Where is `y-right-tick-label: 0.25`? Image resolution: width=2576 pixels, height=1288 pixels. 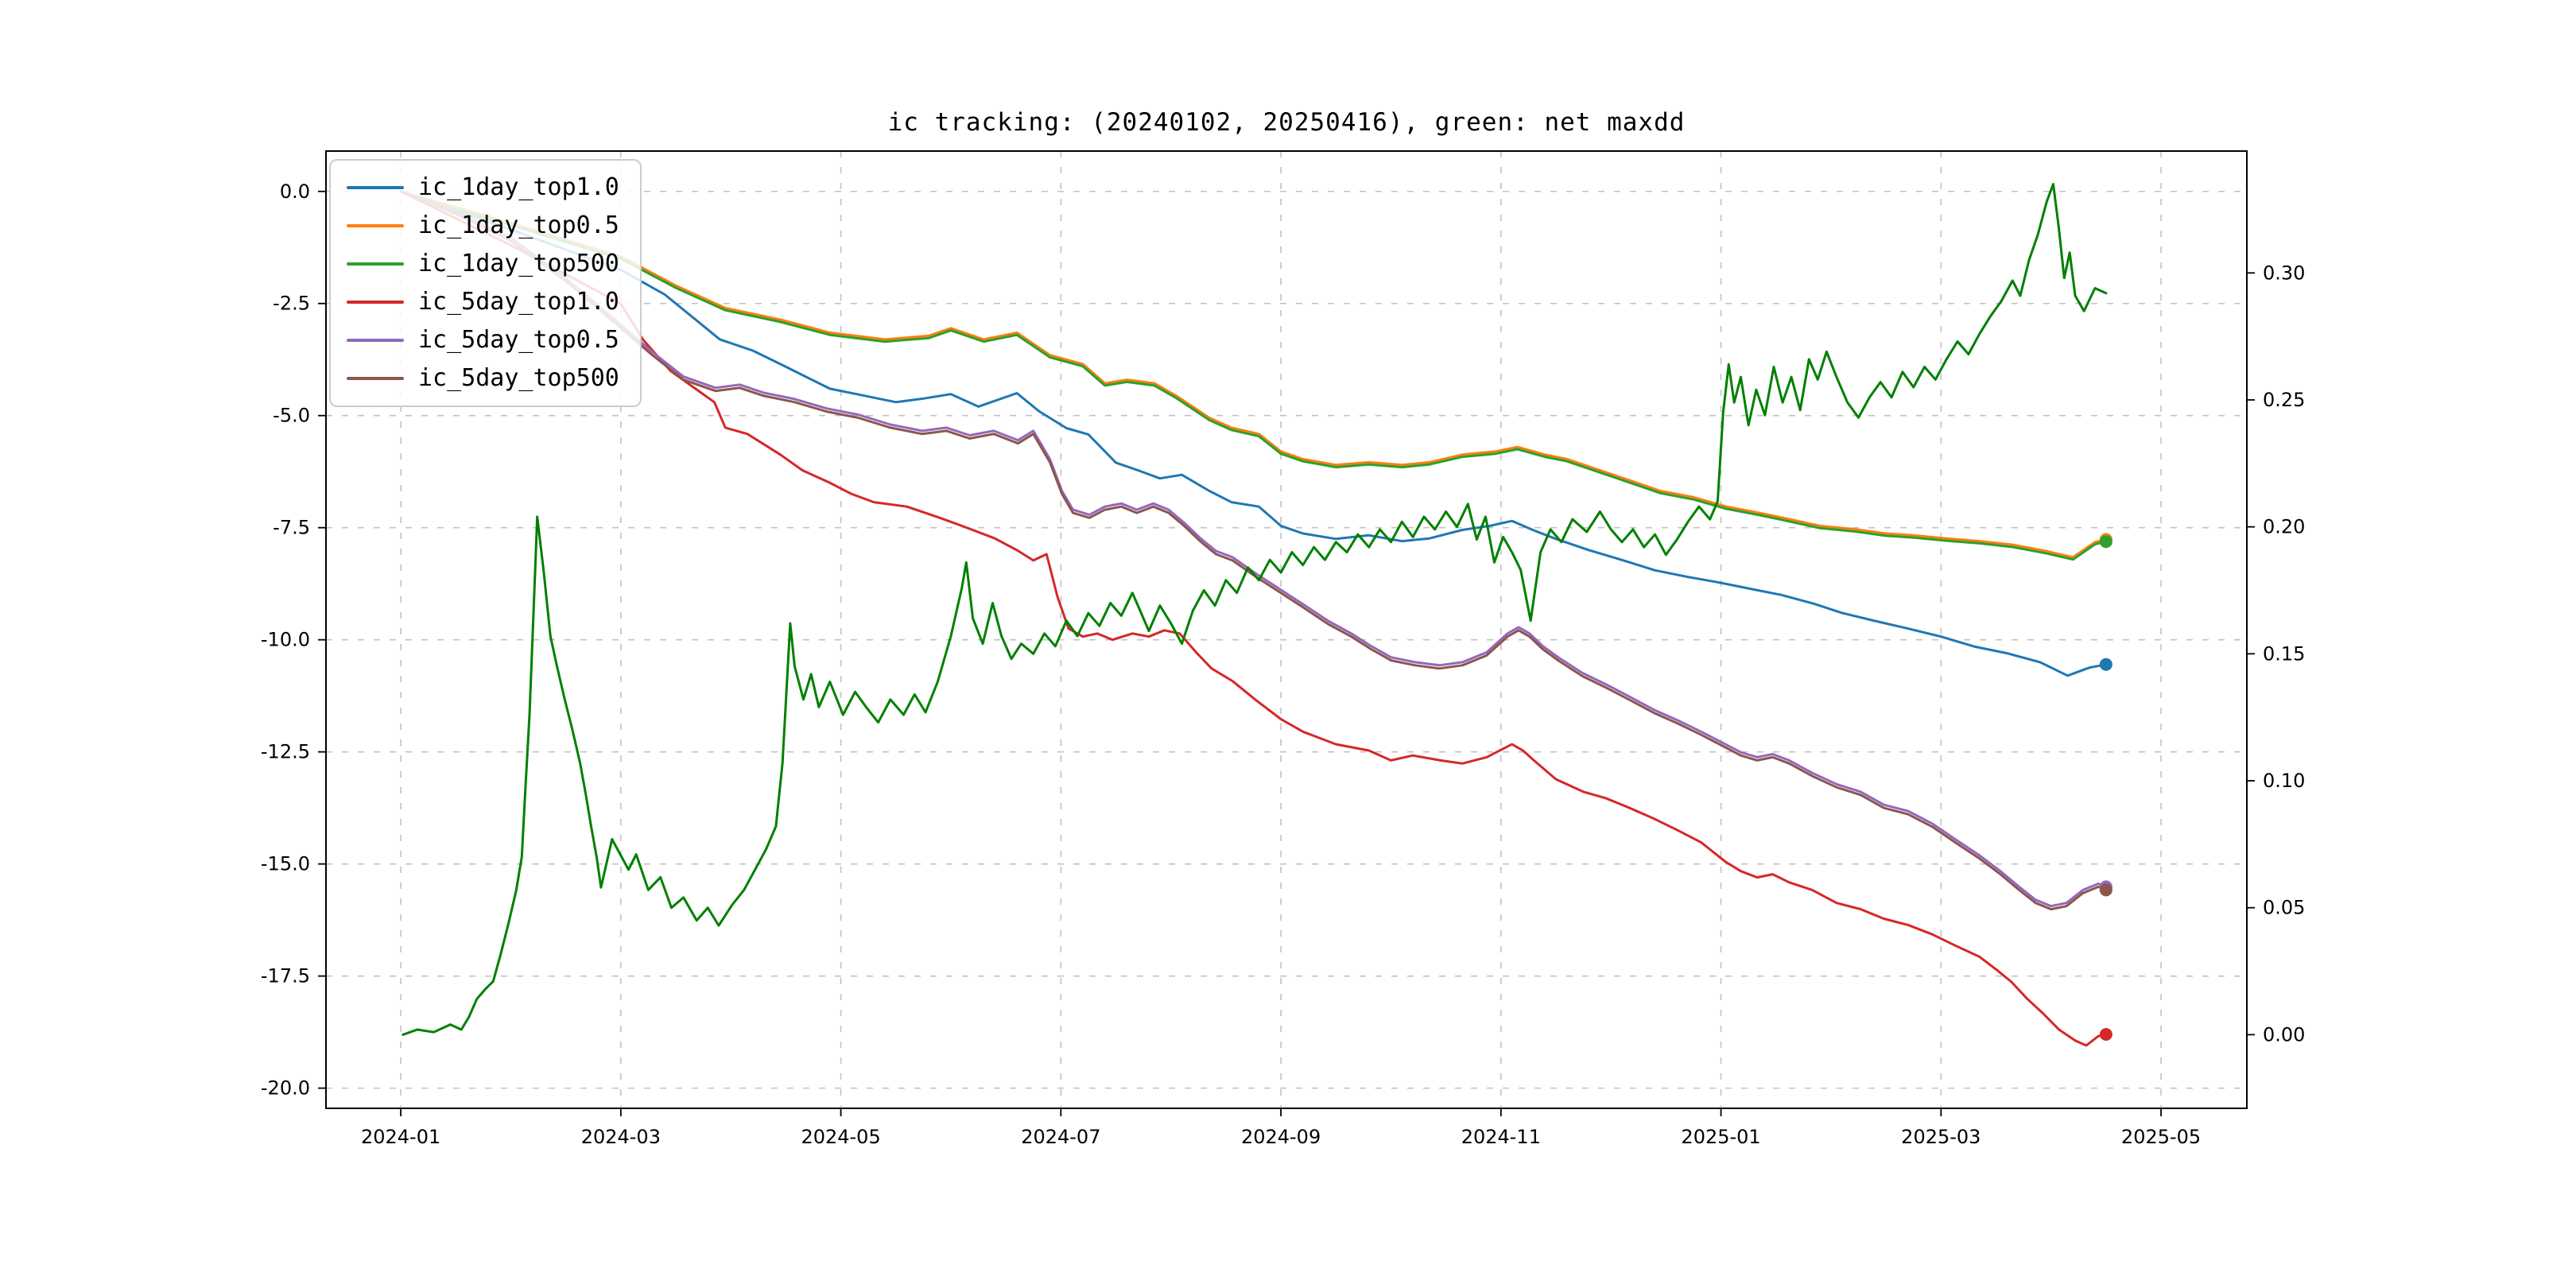
y-right-tick-label: 0.25 is located at coordinates (2284, 400).